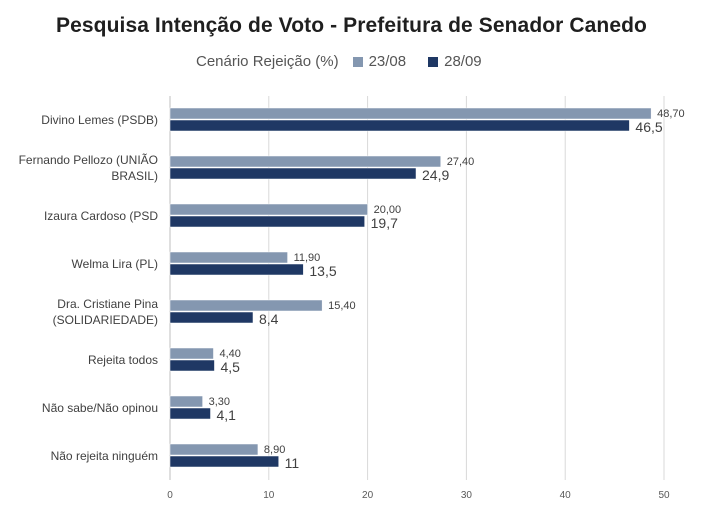 This screenshot has height=514, width=703. Describe the element at coordinates (292, 463) in the screenshot. I see `data-label-series-2-7: 11` at that location.